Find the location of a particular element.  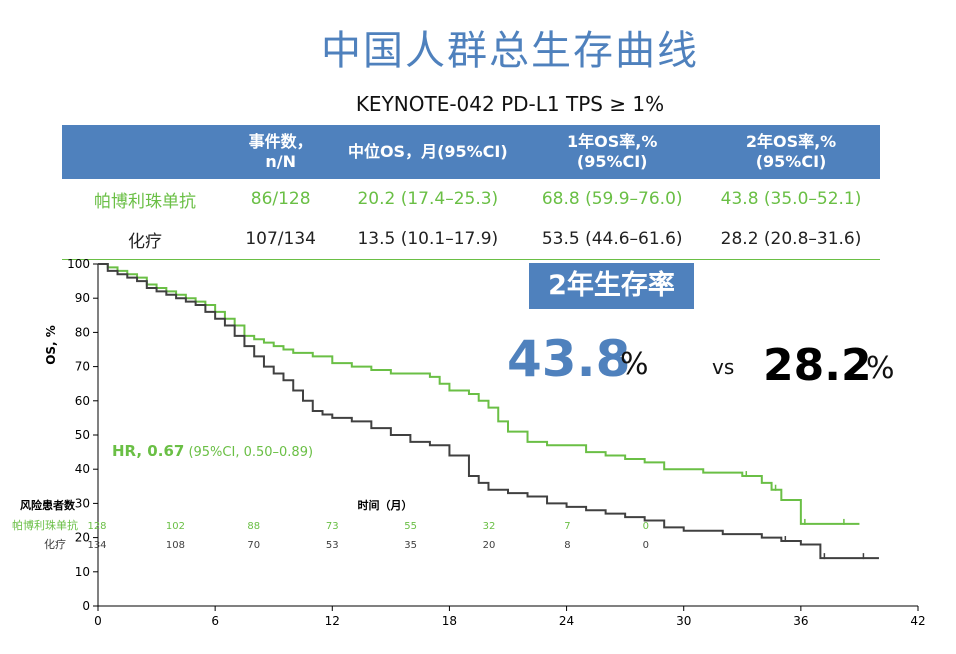

risk-count: 73 is located at coordinates (332, 526).